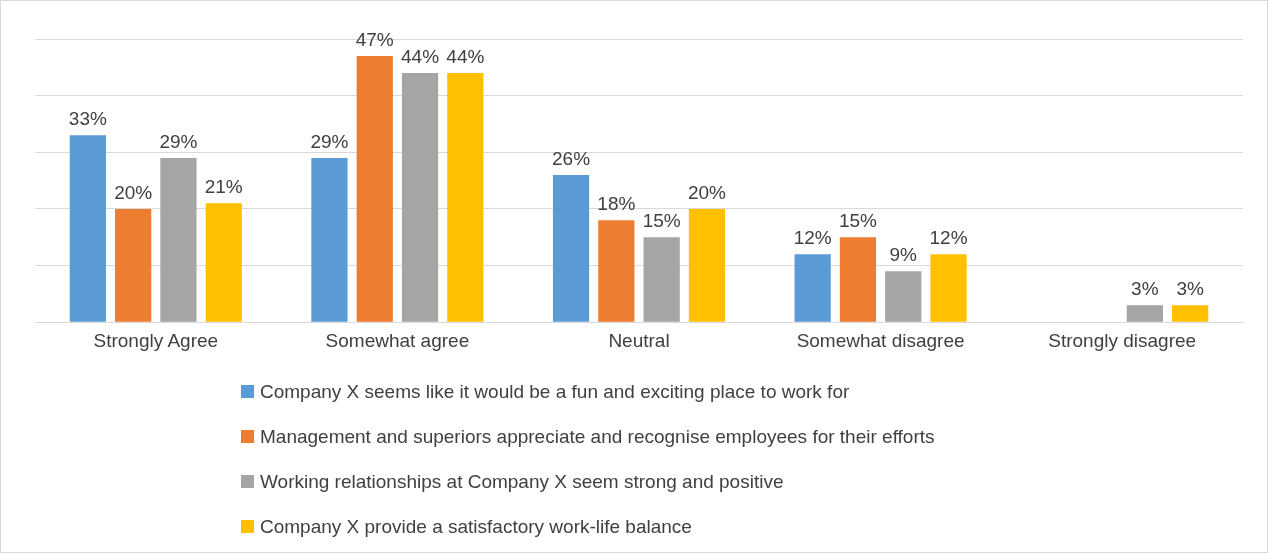 This screenshot has width=1268, height=553. I want to click on x-tick-label: Neutral, so click(639, 340).